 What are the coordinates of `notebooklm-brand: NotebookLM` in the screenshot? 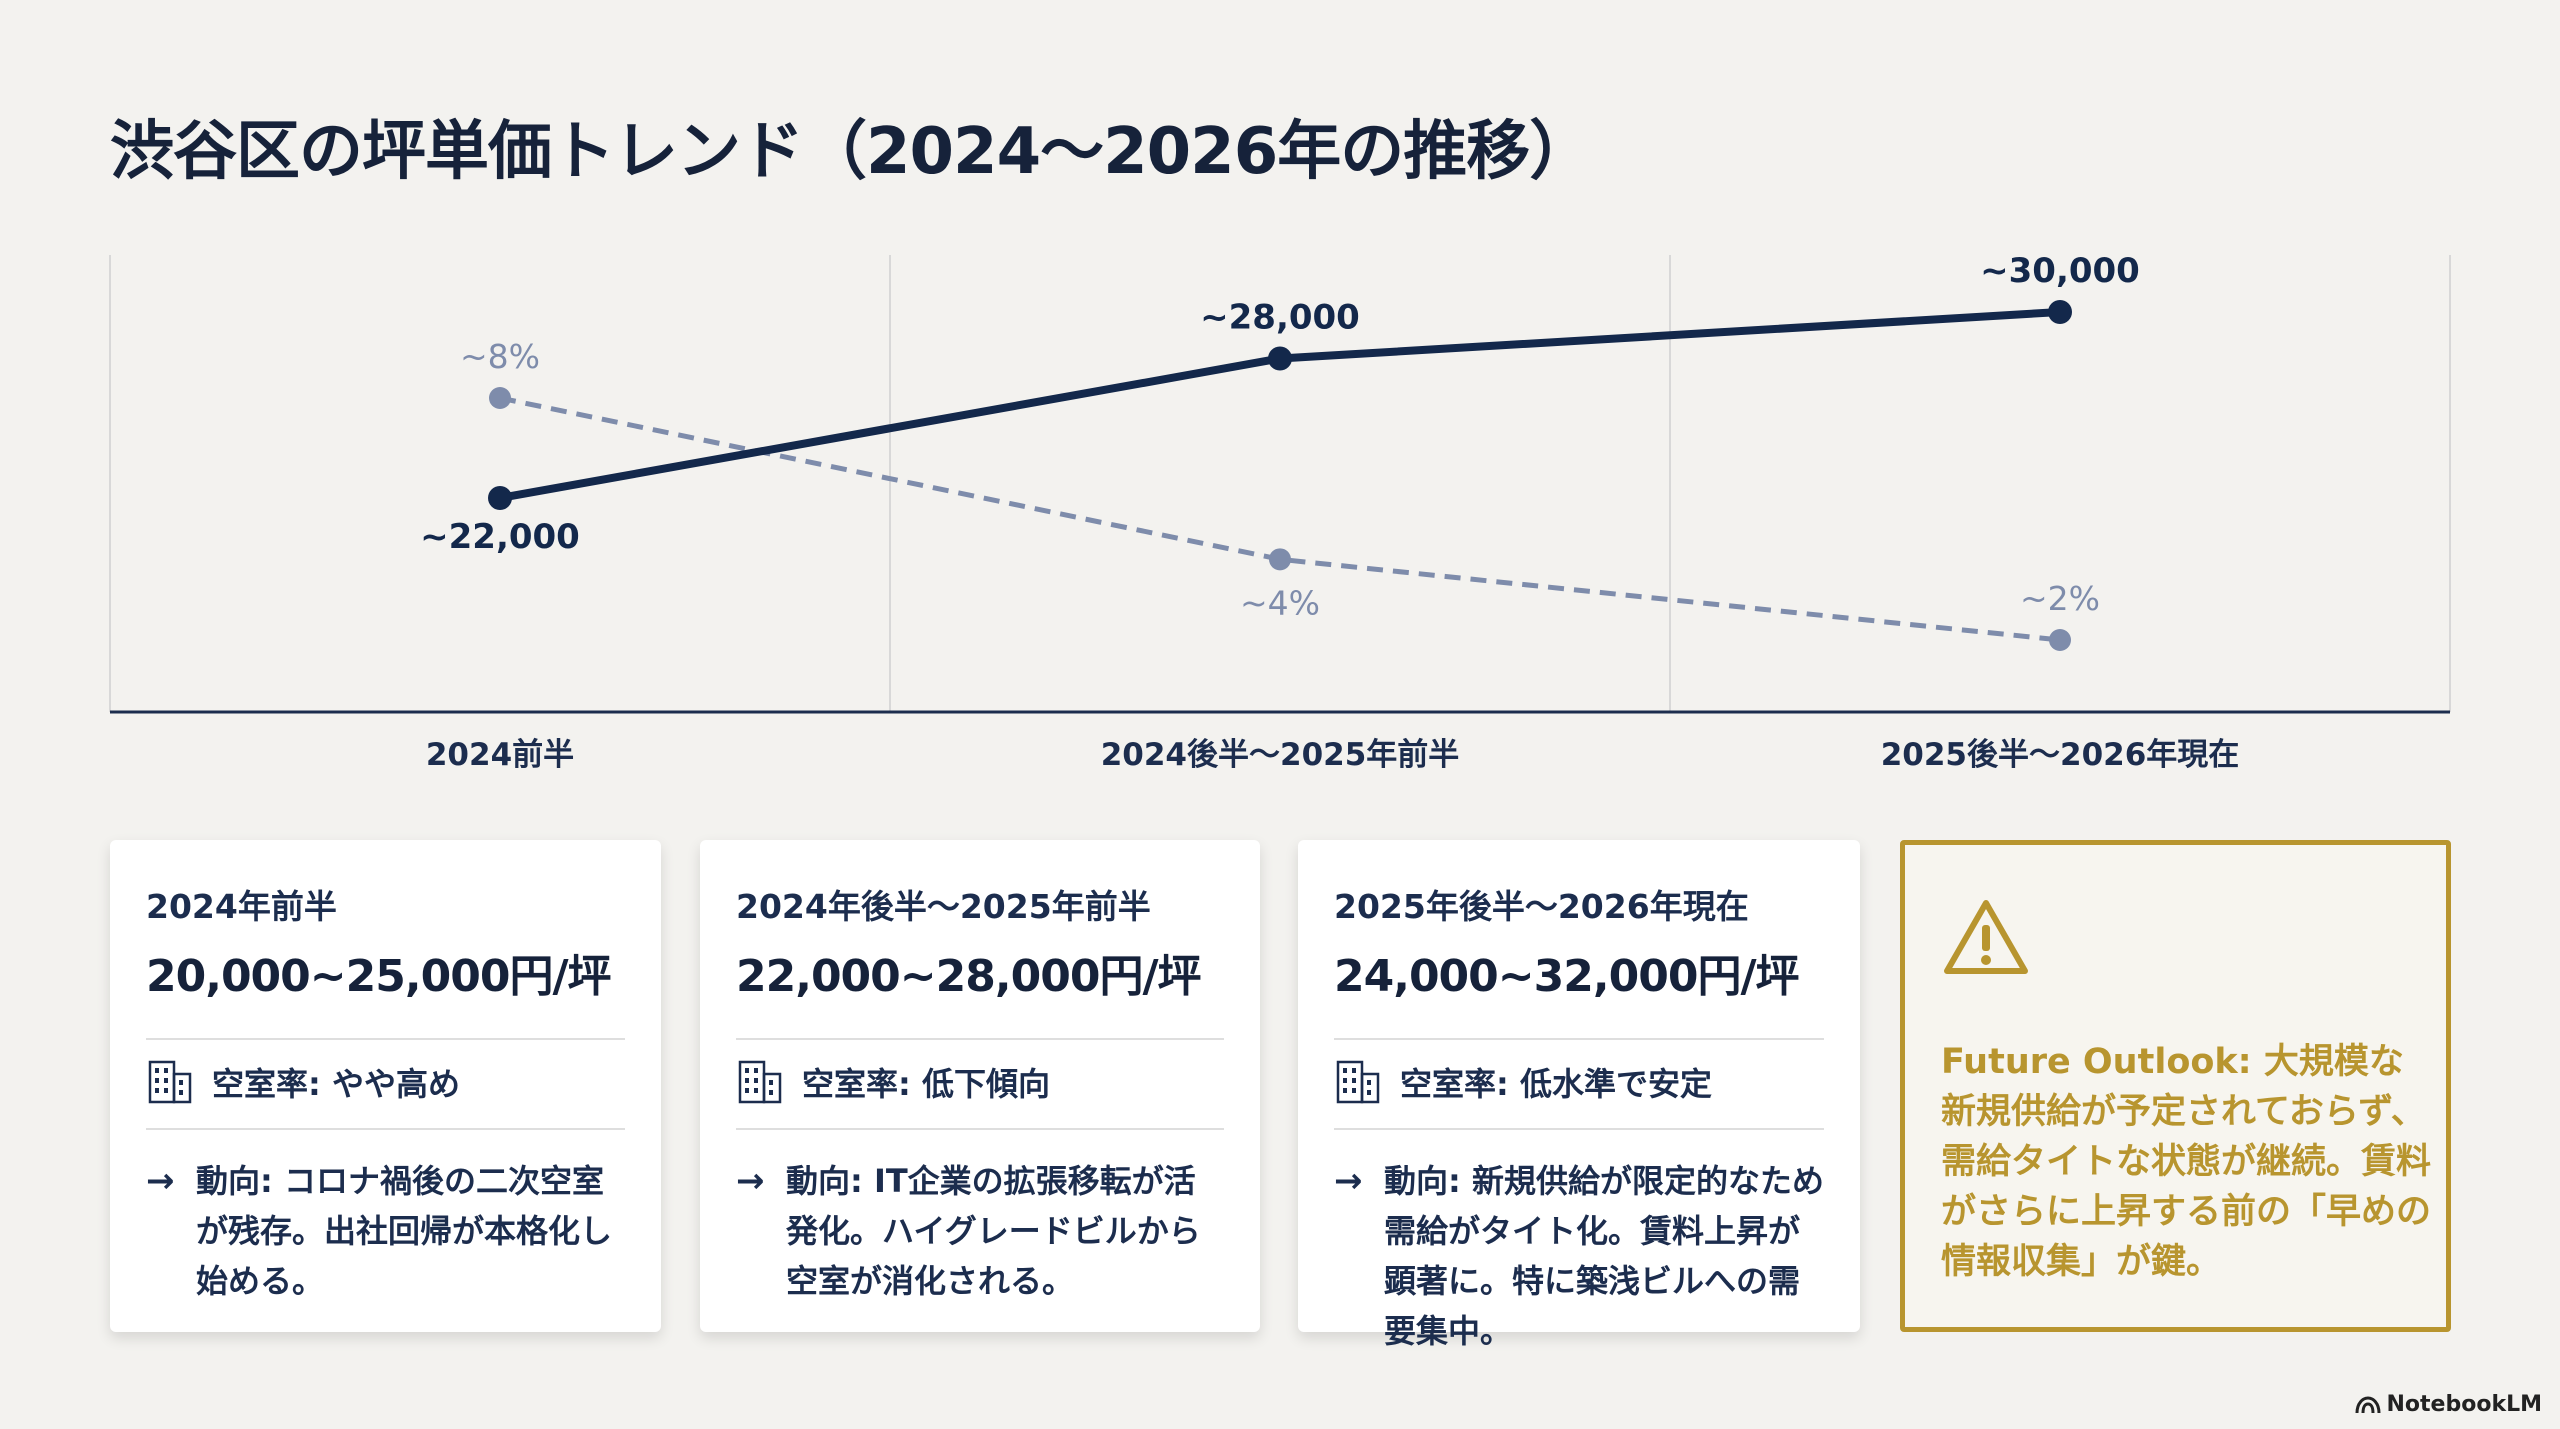 It's located at (2448, 1404).